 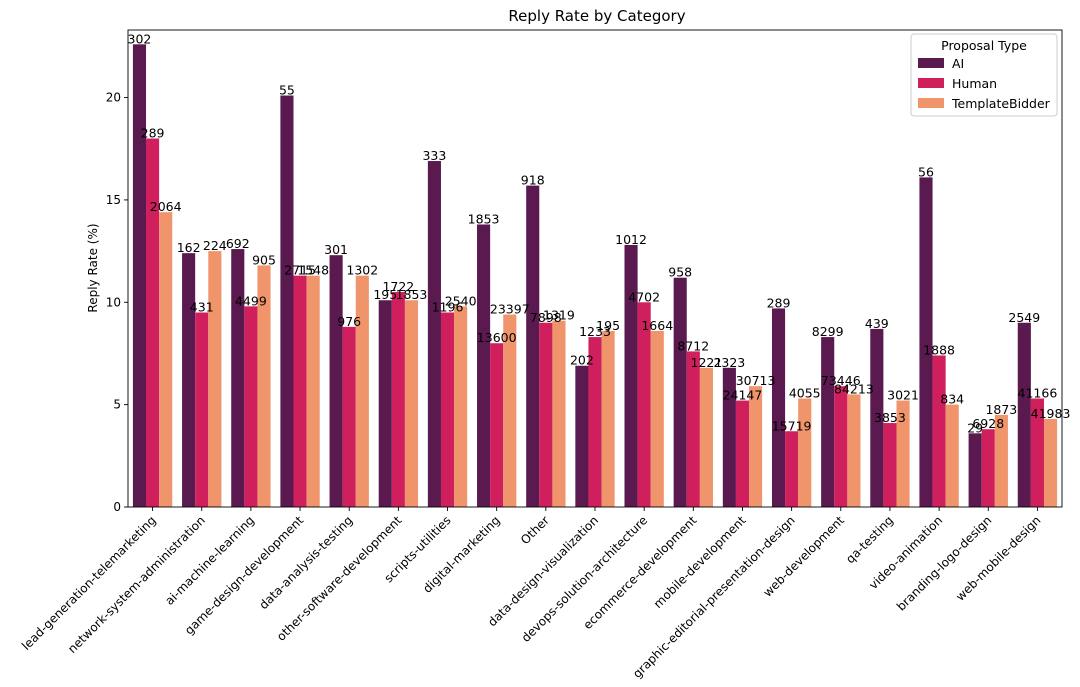 What do you see at coordinates (251, 300) in the screenshot?
I see `bar-label-human-2: 4499` at bounding box center [251, 300].